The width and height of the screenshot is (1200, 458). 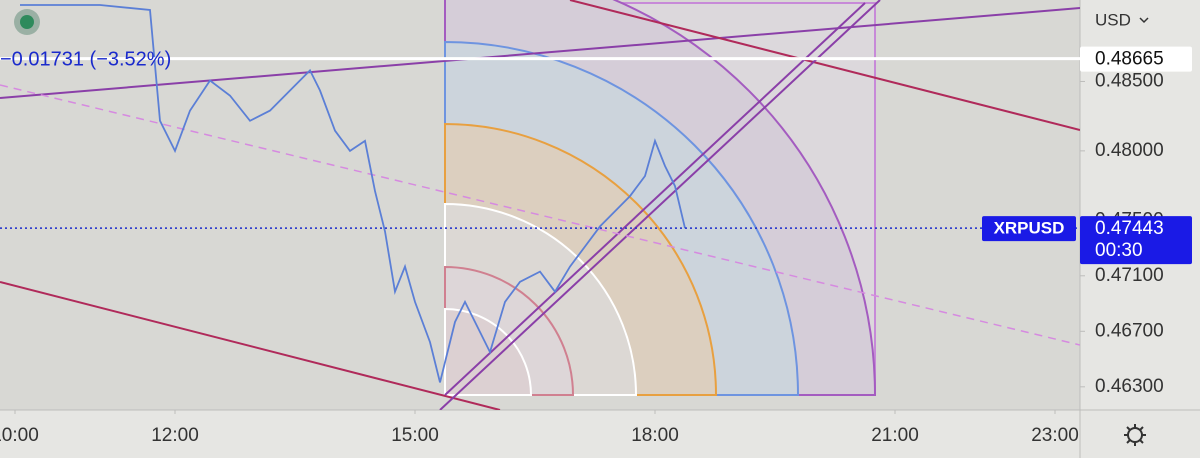 I want to click on price-axis-panel, so click(x=1140, y=434).